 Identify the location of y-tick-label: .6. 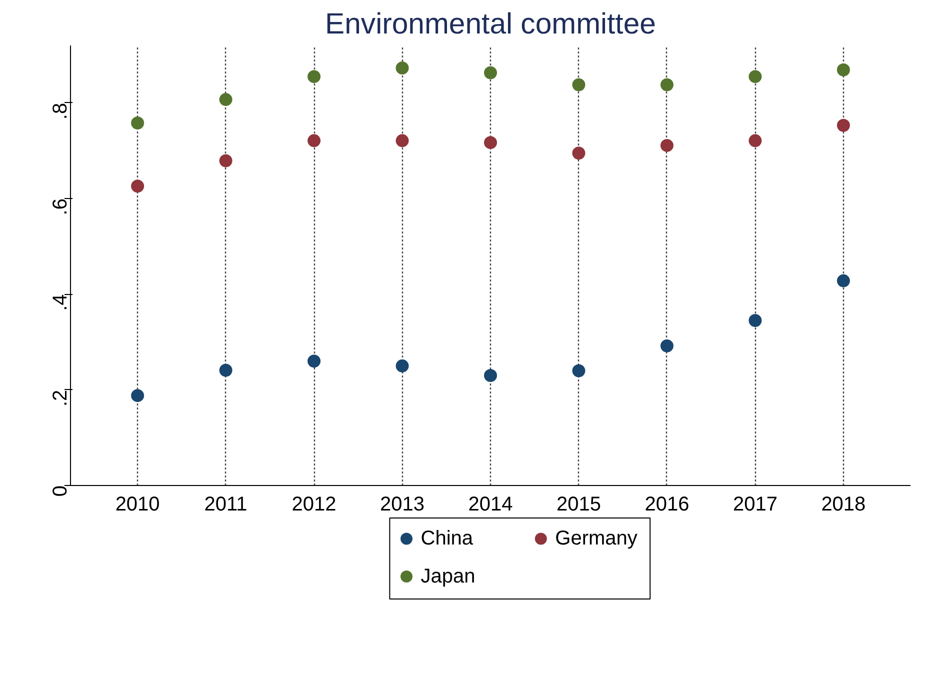
(61, 207).